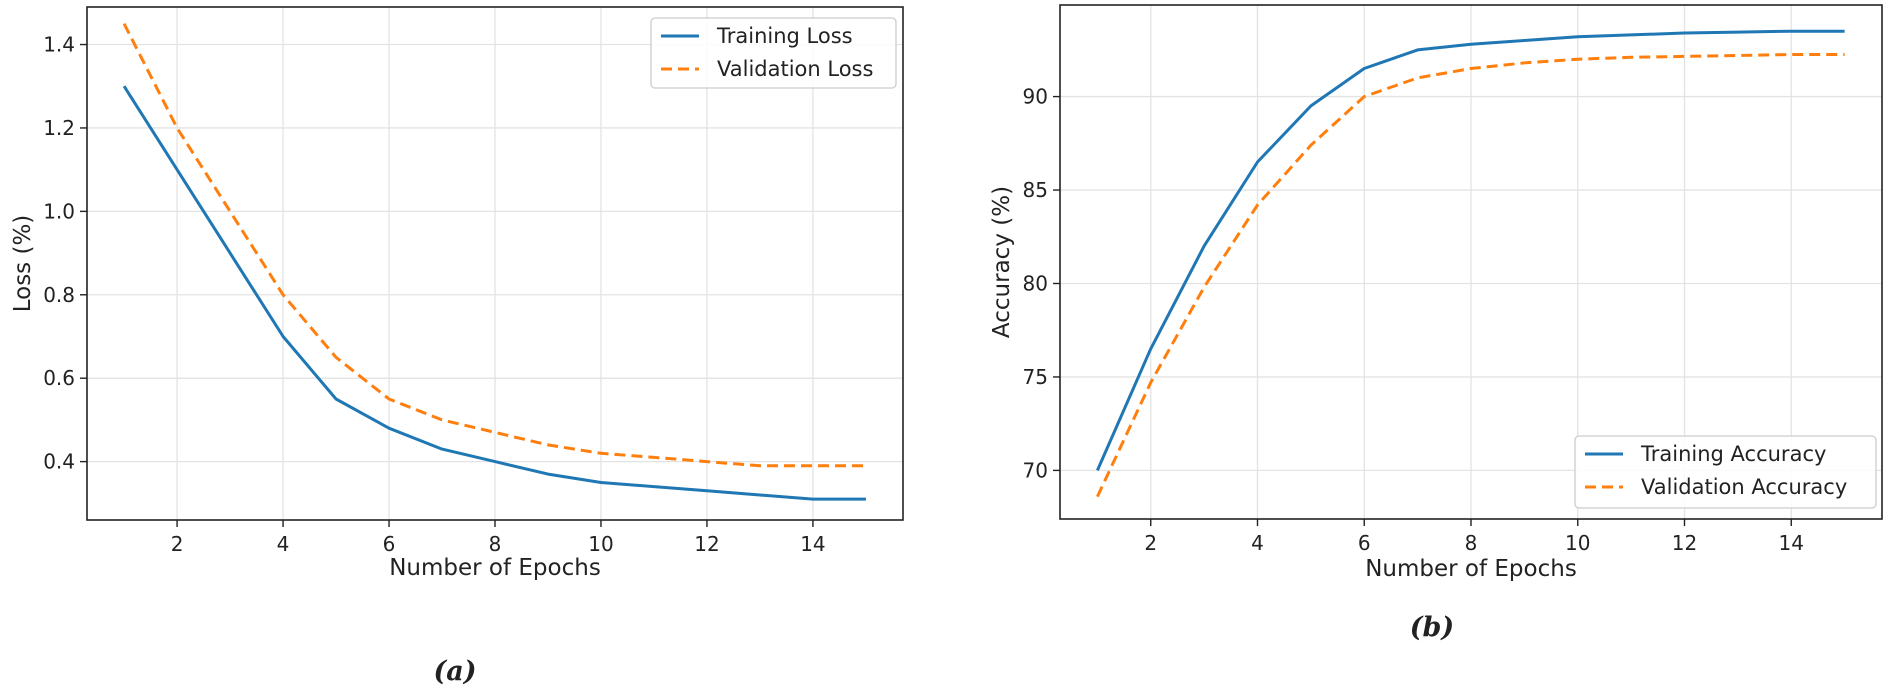 The height and width of the screenshot is (692, 1884). I want to click on legend-label: Training Accuracy, so click(1733, 454).